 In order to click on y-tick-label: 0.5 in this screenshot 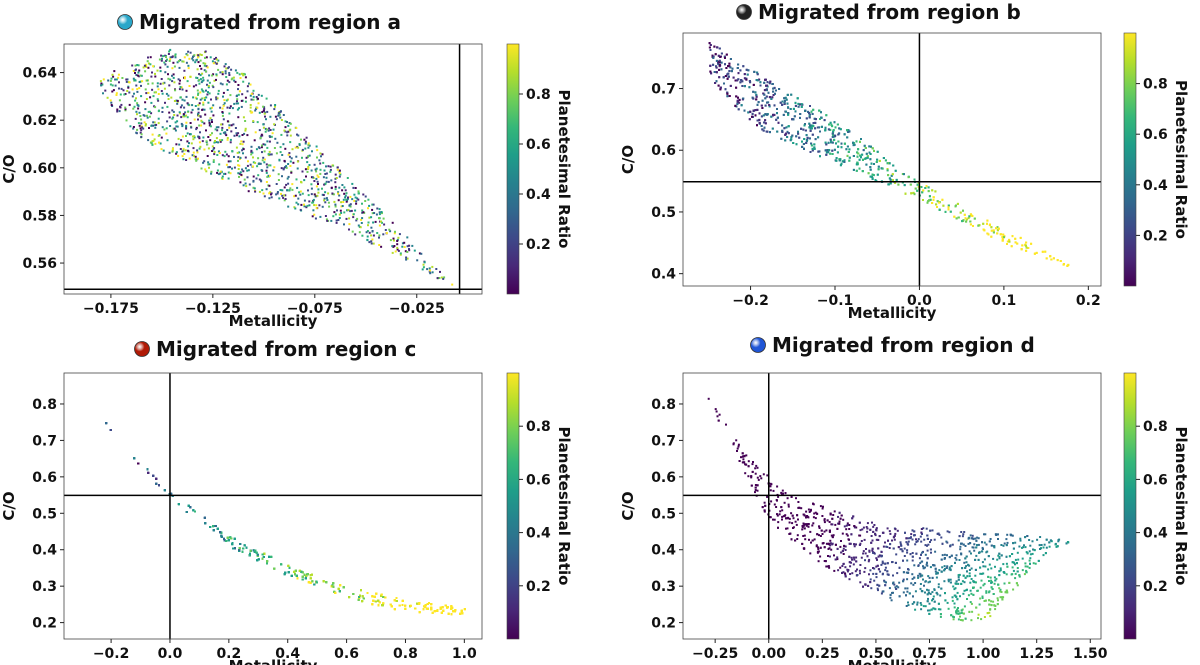, I will do `click(663, 213)`.